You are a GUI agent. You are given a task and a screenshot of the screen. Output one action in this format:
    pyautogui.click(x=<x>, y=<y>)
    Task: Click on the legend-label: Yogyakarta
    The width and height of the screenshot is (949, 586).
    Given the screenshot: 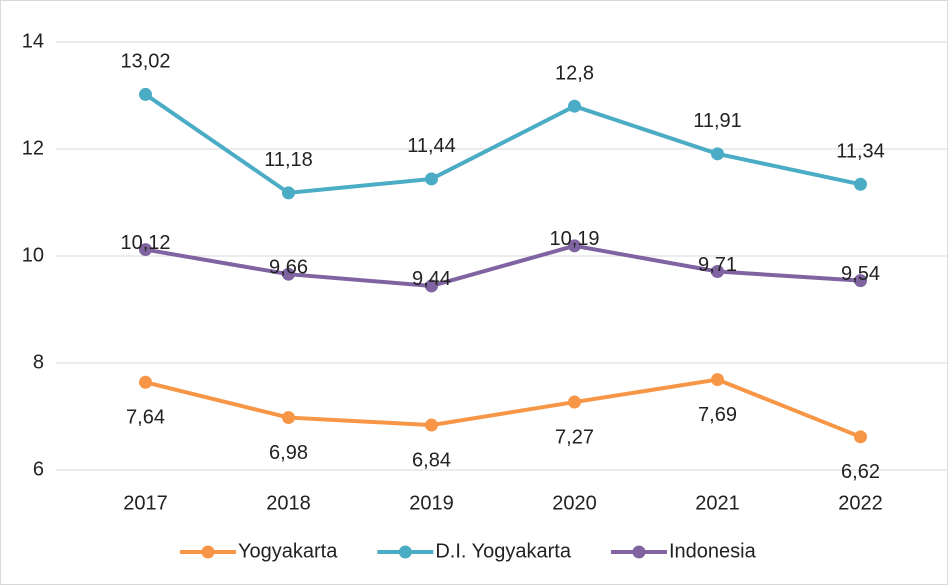 What is the action you would take?
    pyautogui.click(x=288, y=551)
    